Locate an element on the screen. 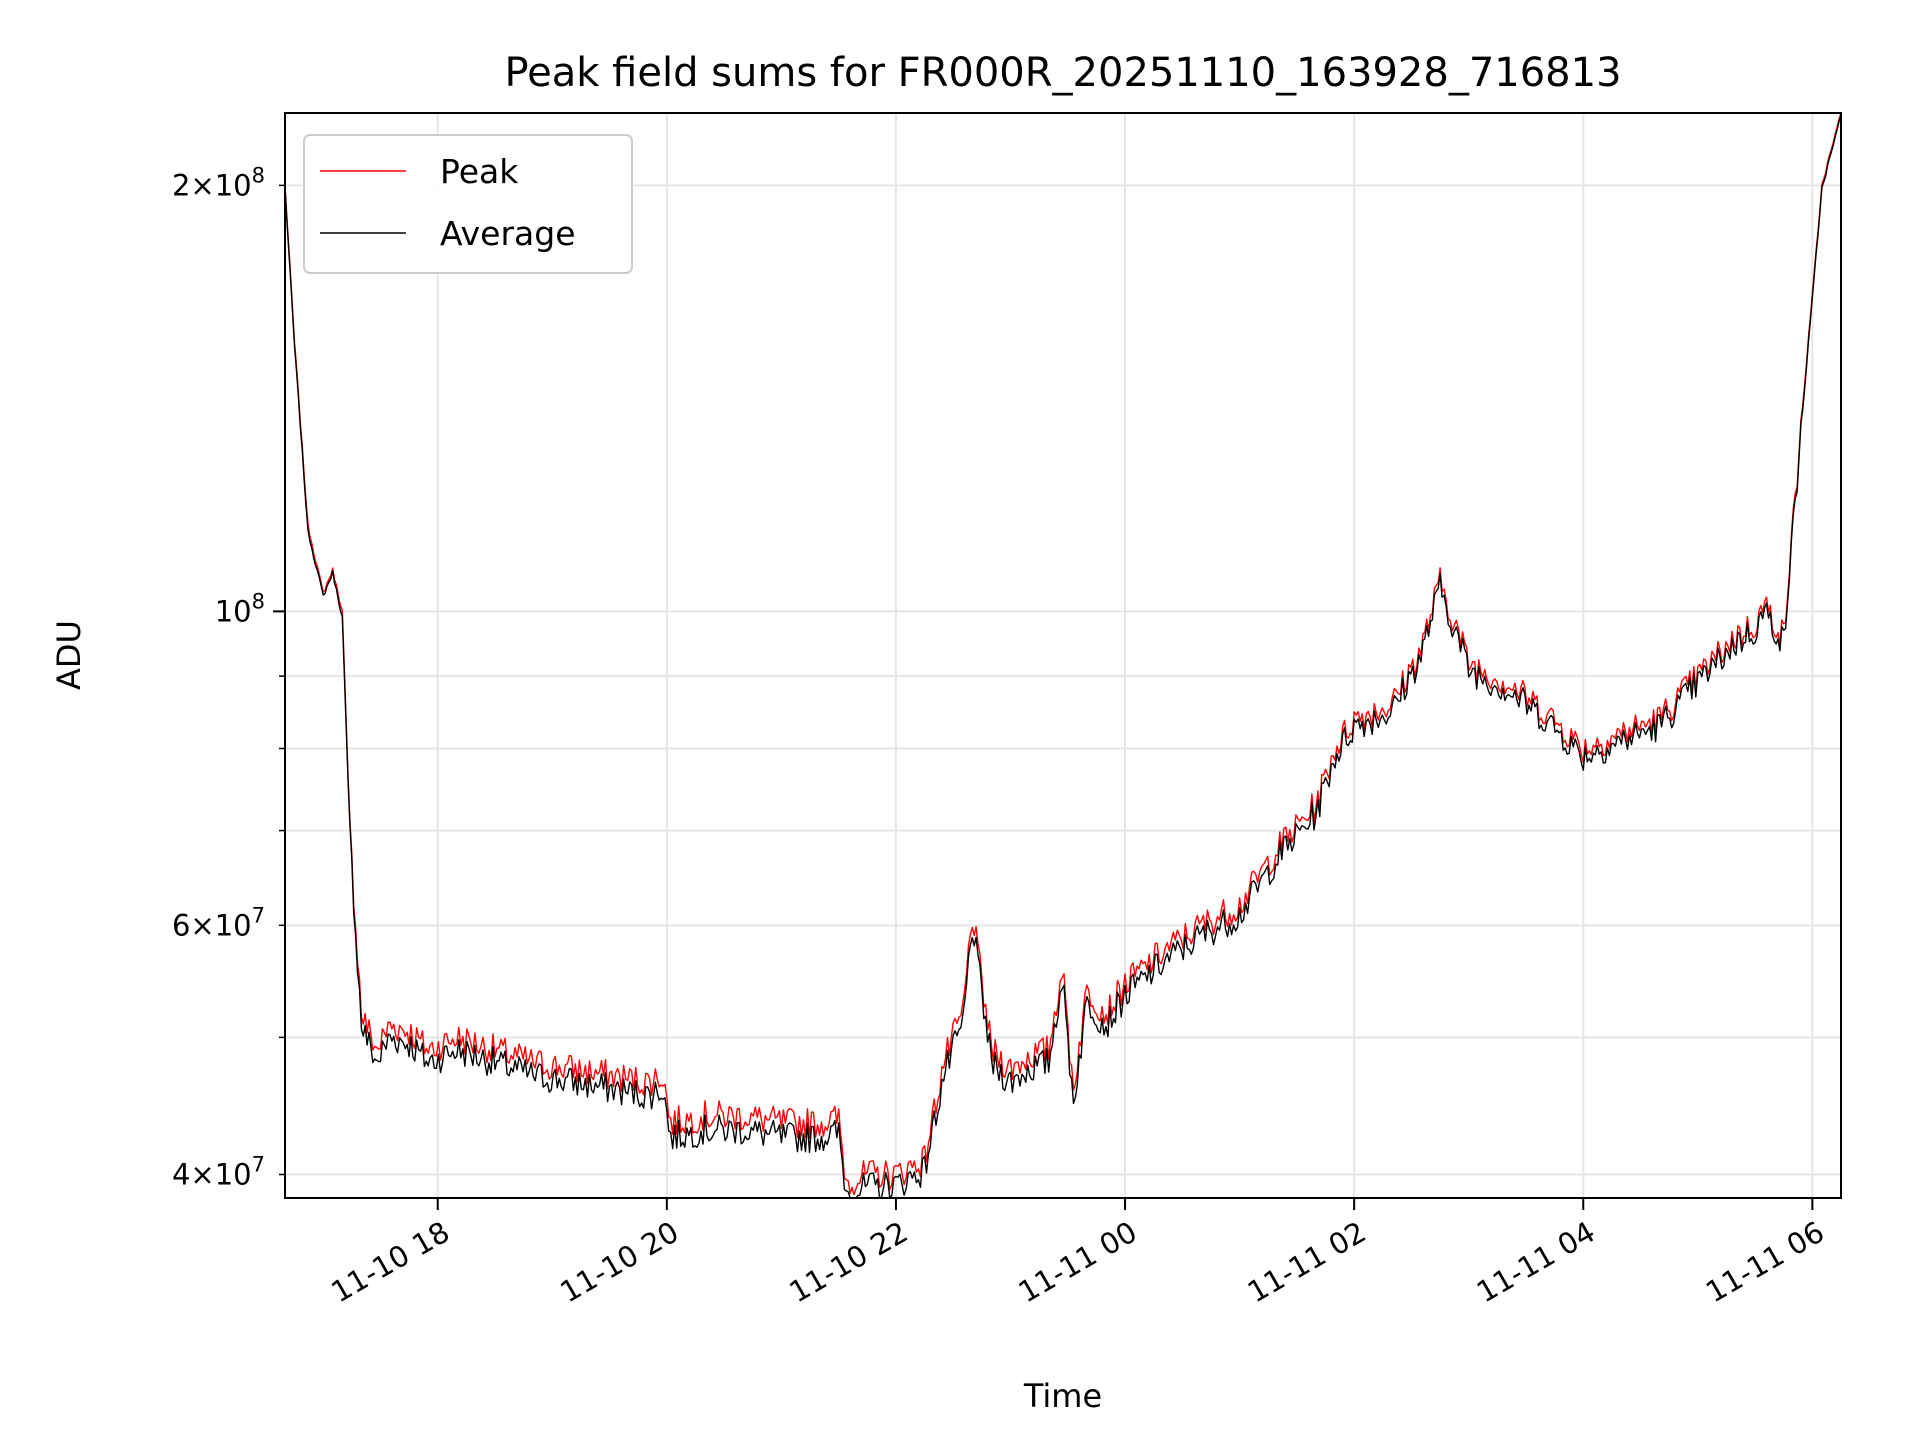 The height and width of the screenshot is (1440, 1920). y-axis-ticks: 4×107 6×107 108 2×108 is located at coordinates (228, 677).